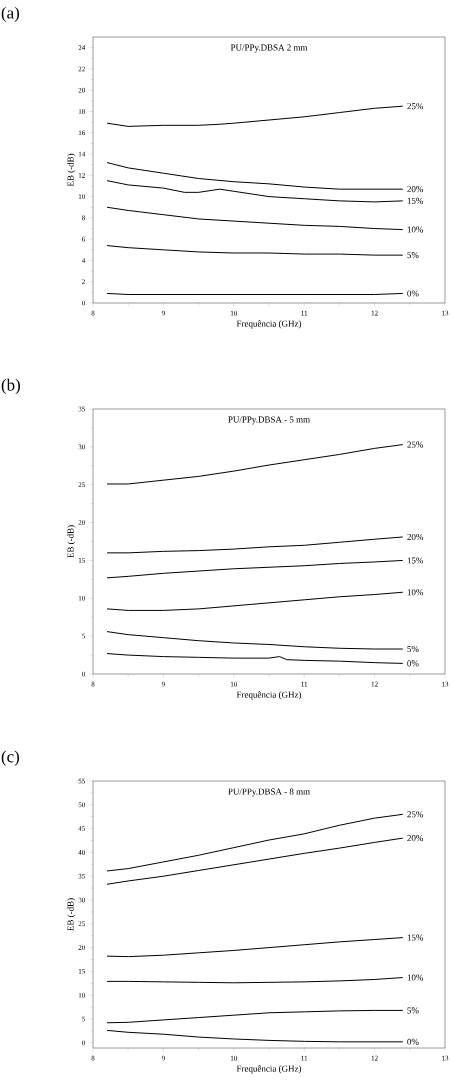  Describe the element at coordinates (10, 758) in the screenshot. I see `text: (c)` at that location.